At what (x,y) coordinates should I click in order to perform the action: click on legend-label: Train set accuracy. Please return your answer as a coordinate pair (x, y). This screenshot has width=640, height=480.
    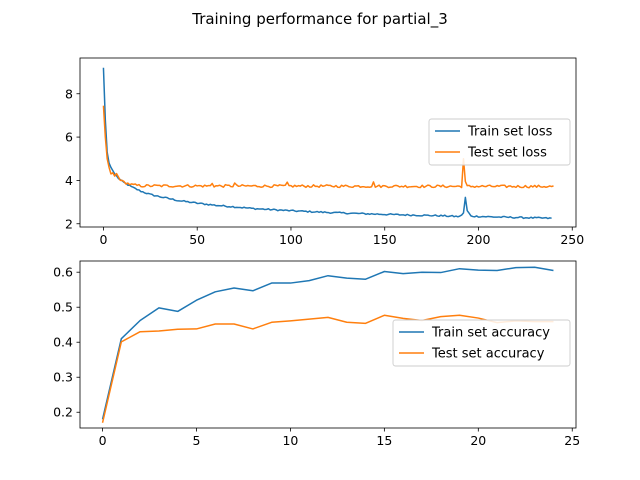
    Looking at the image, I should click on (490, 333).